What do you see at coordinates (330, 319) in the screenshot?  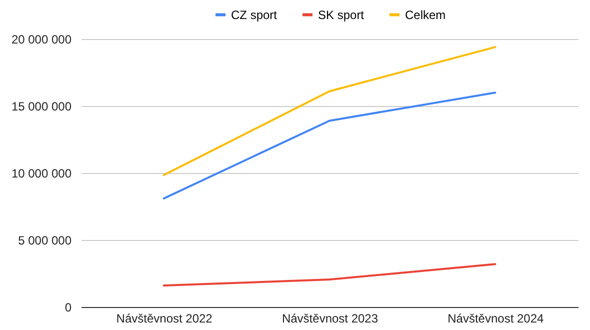 I see `x-tick-label: Návštěvnost 2023` at bounding box center [330, 319].